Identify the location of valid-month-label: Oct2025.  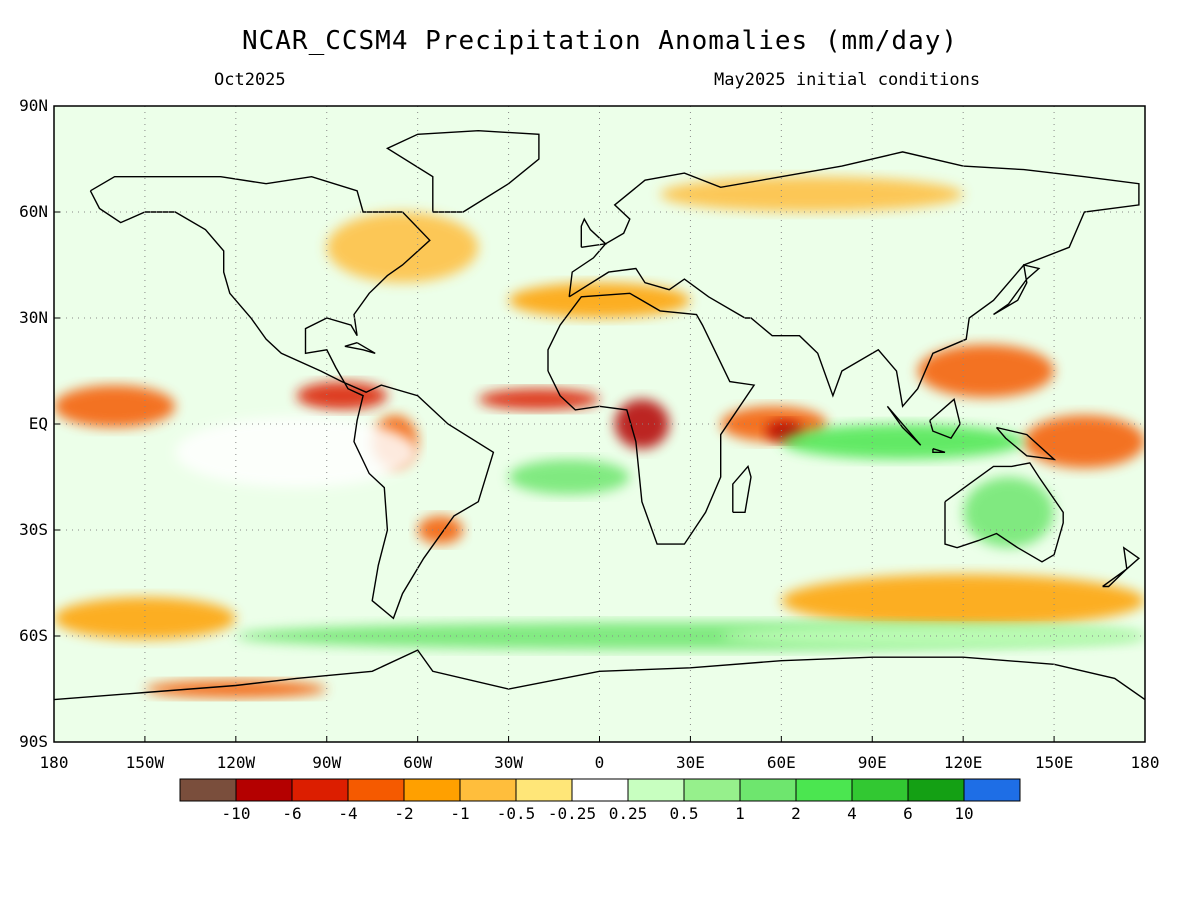
(250, 80).